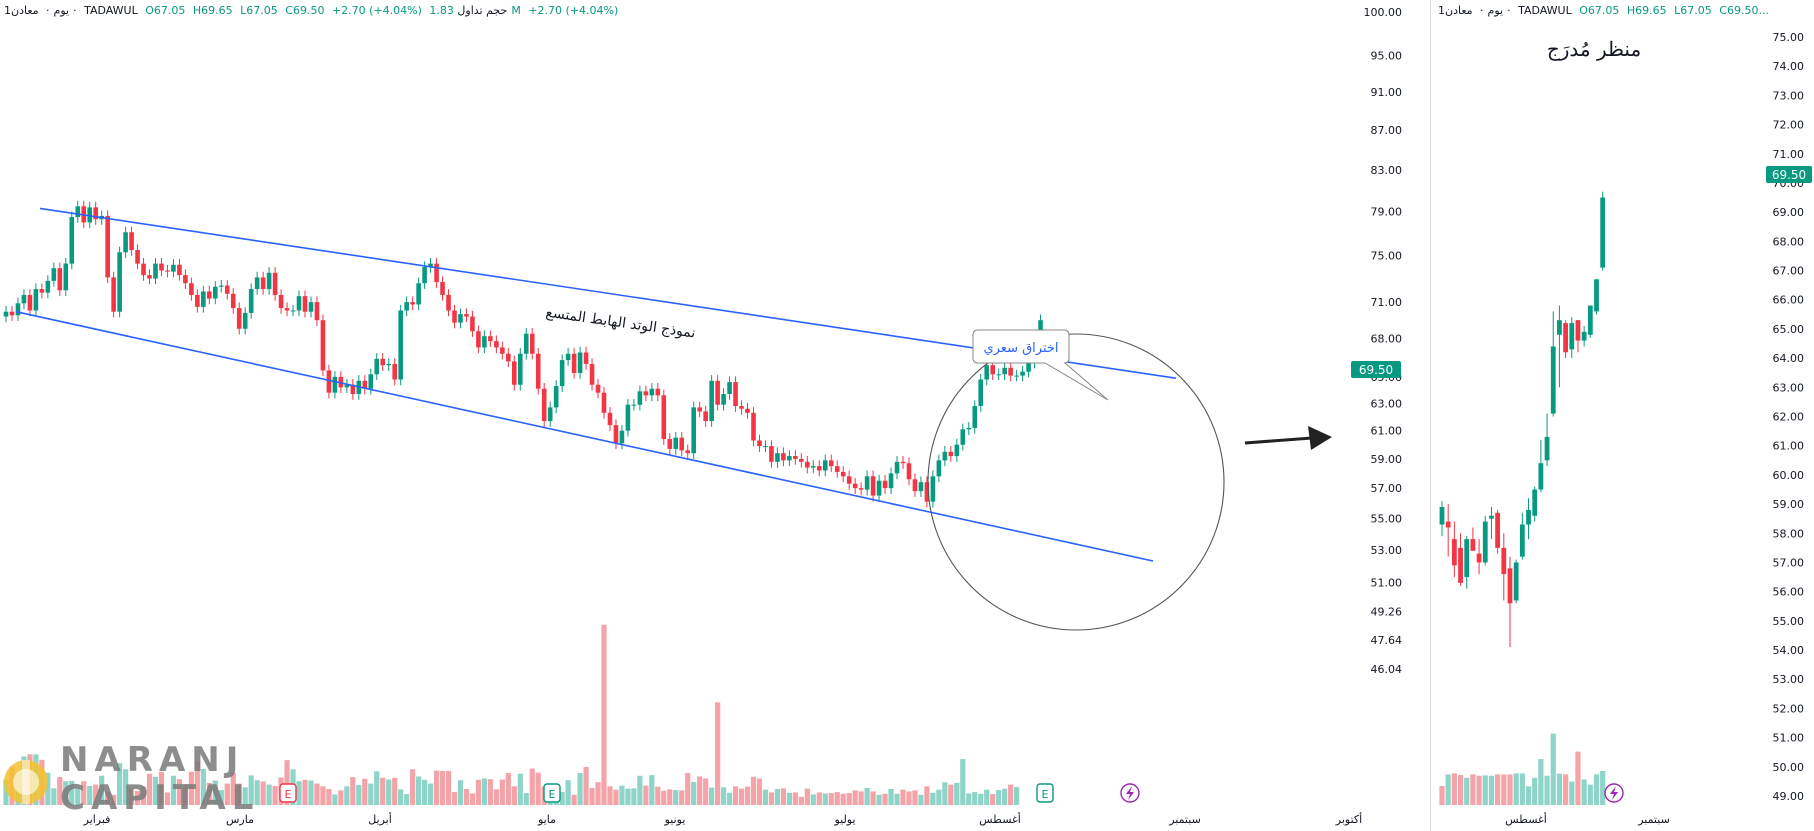 The height and width of the screenshot is (831, 1814). I want to click on right-exchange-label: TADAWUL, so click(1545, 10).